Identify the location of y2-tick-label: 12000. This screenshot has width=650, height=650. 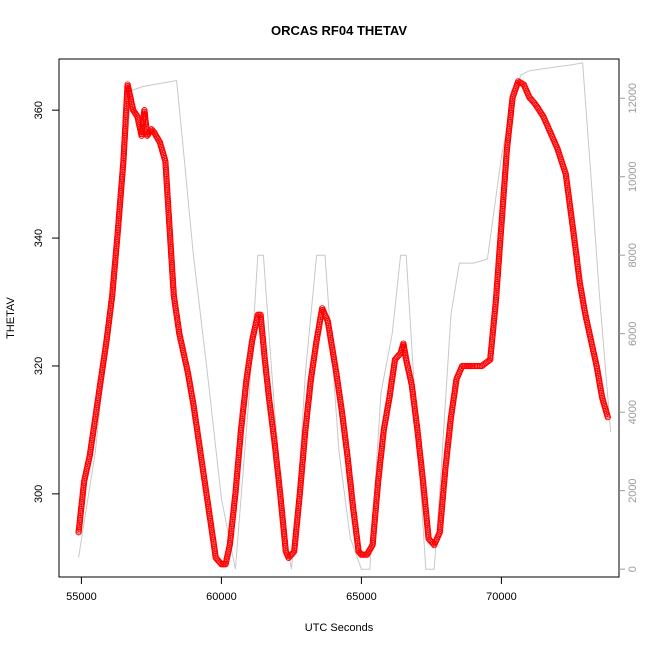
(633, 98).